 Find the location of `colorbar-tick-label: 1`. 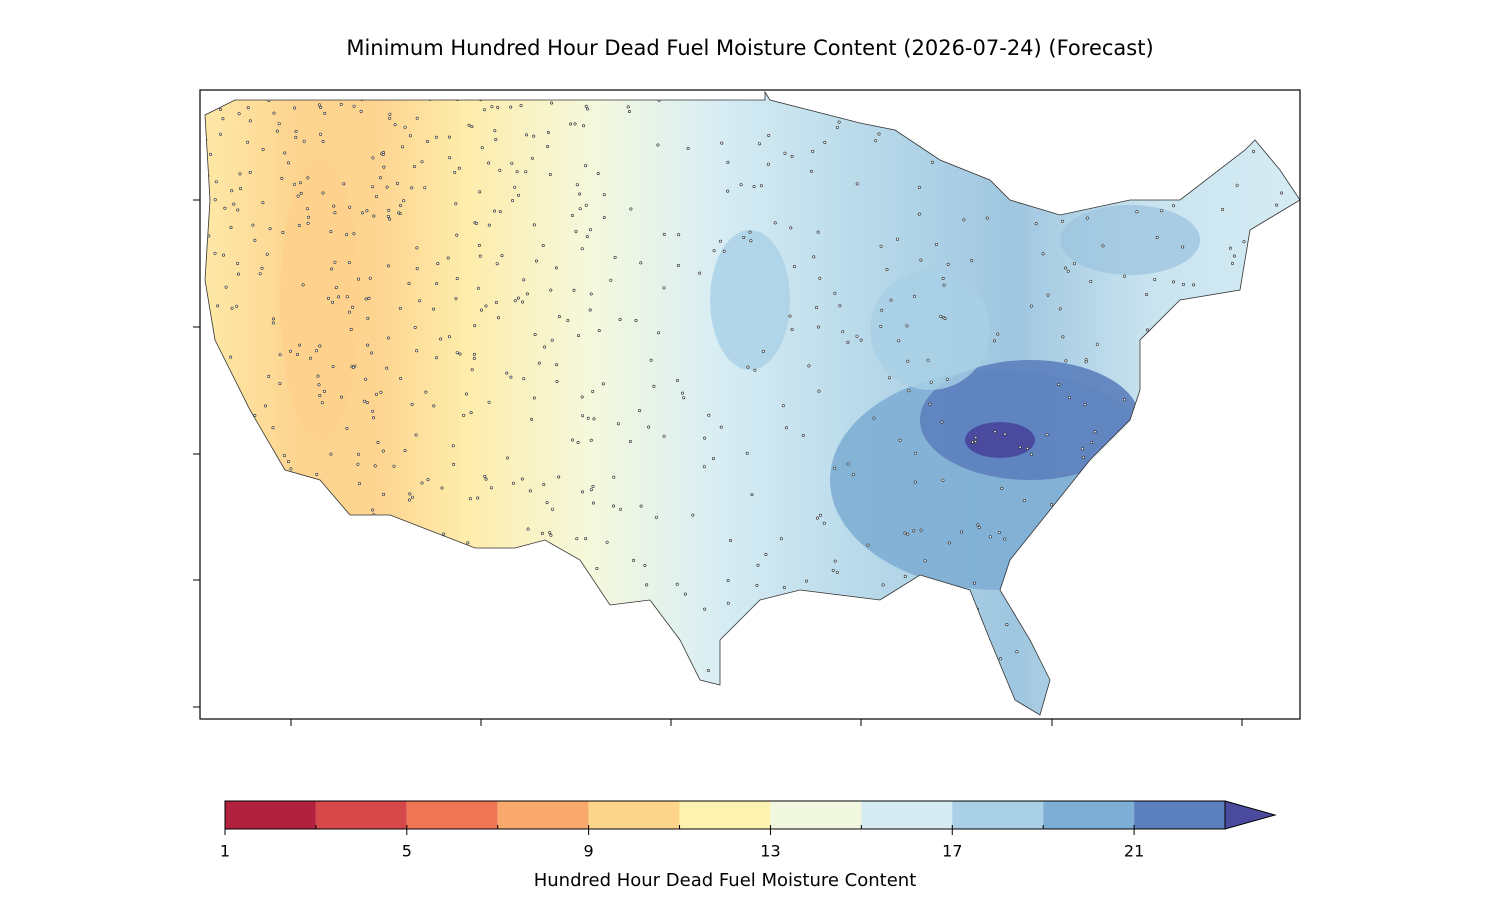

colorbar-tick-label: 1 is located at coordinates (225, 851).